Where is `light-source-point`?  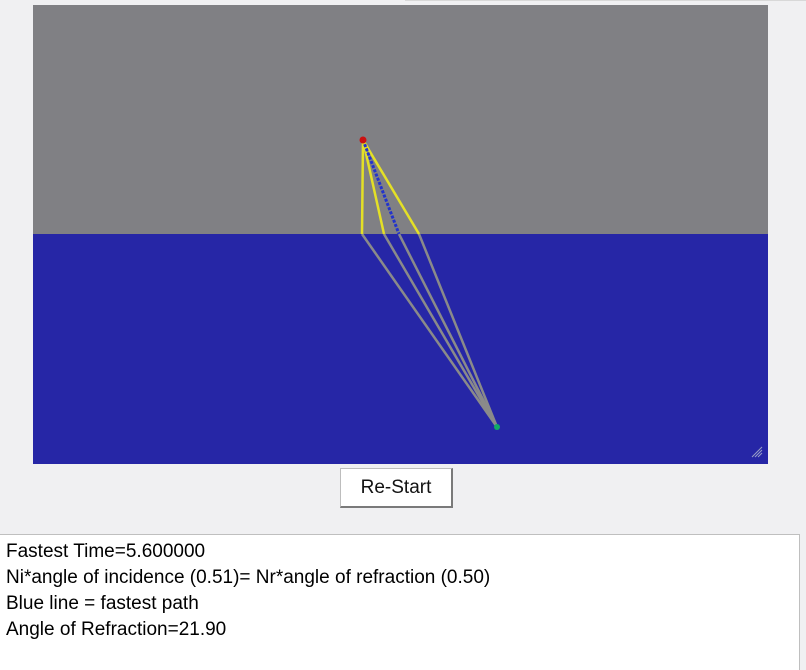
light-source-point is located at coordinates (363, 140).